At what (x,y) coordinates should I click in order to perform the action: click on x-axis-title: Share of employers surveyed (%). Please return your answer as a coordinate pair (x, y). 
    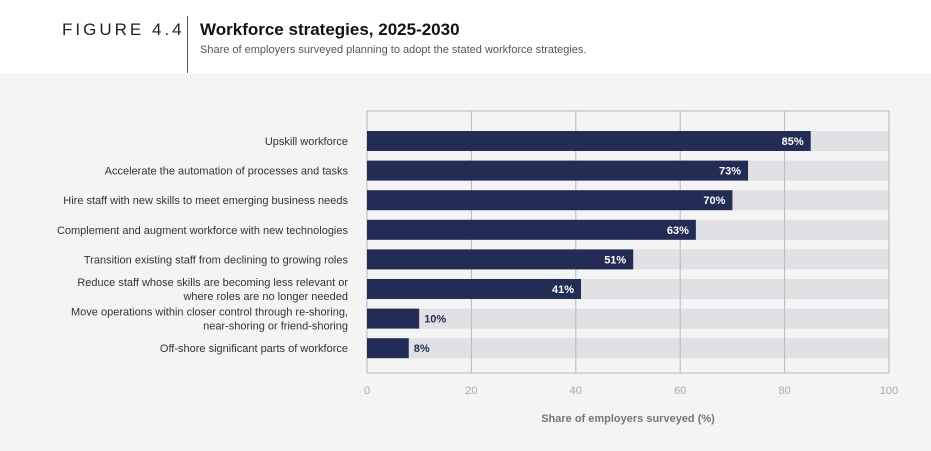
    Looking at the image, I should click on (628, 419).